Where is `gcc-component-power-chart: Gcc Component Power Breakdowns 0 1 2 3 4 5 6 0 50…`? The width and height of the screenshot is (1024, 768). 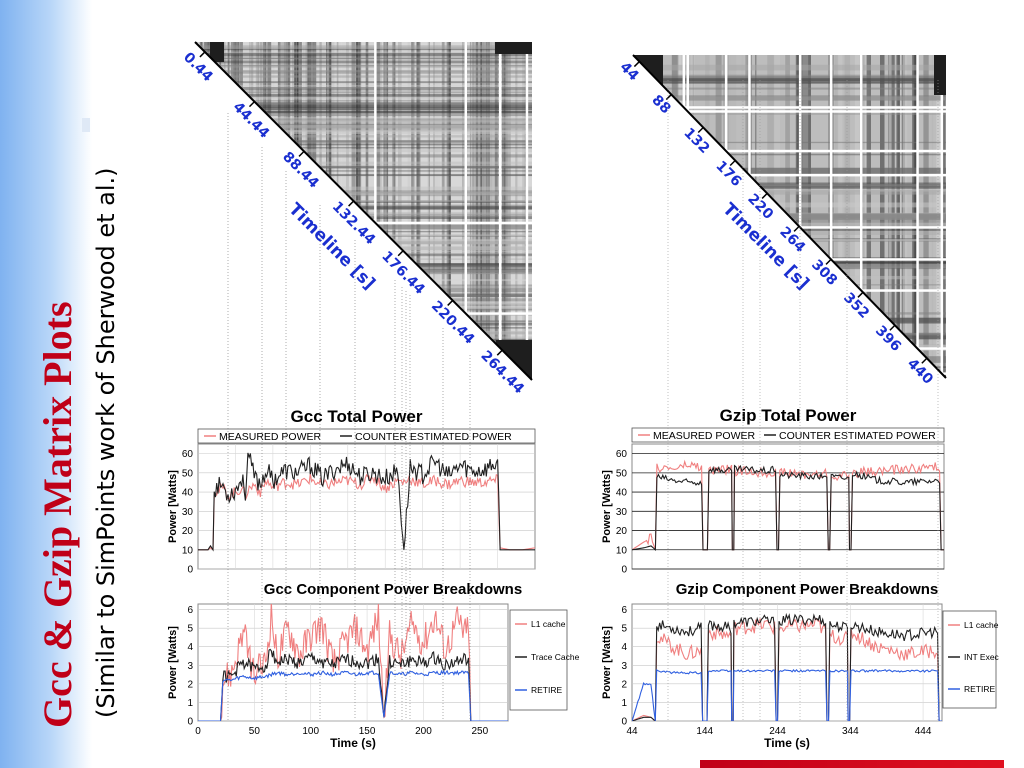 gcc-component-power-chart: Gcc Component Power Breakdowns 0 1 2 3 4 5 6 0 50… is located at coordinates (373, 665).